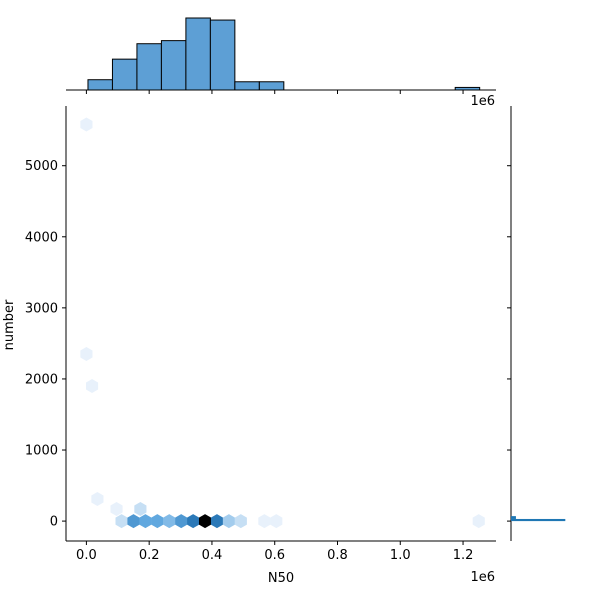 The height and width of the screenshot is (605, 600). What do you see at coordinates (482, 577) in the screenshot?
I see `x-axis-offset-label: 1e6` at bounding box center [482, 577].